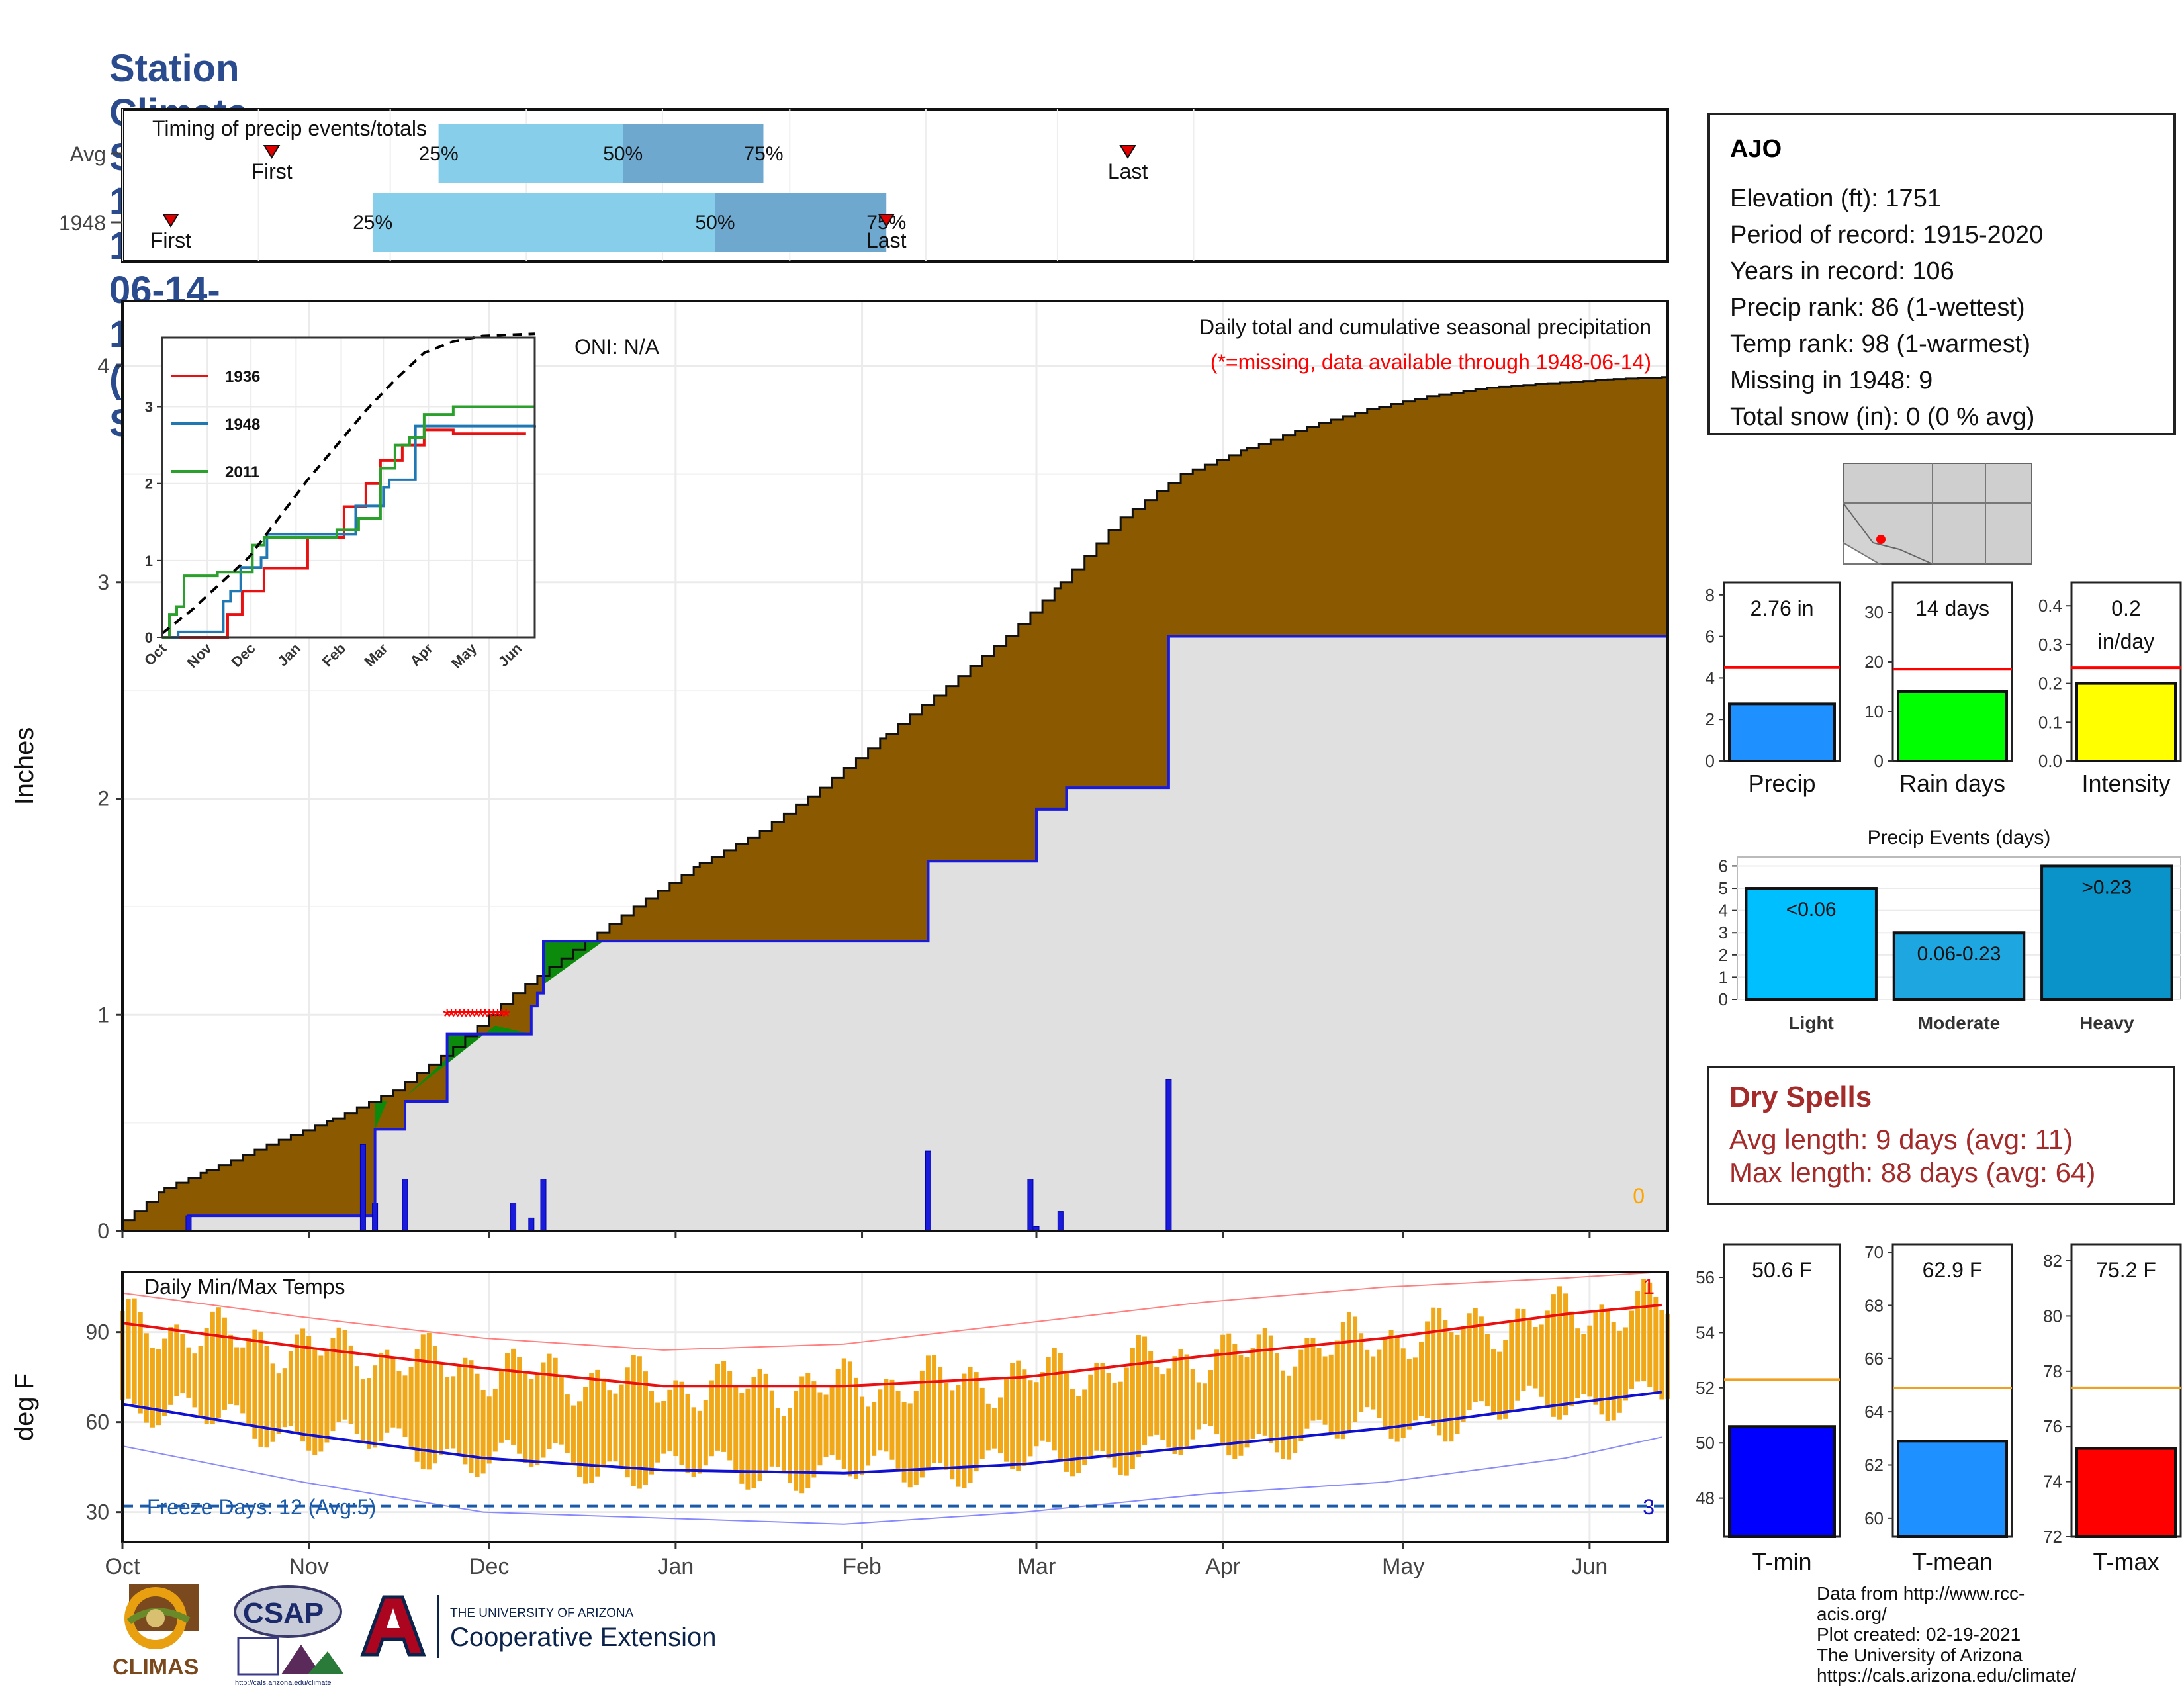 The width and height of the screenshot is (2184, 1691). What do you see at coordinates (2106, 932) in the screenshot?
I see `events-bar` at bounding box center [2106, 932].